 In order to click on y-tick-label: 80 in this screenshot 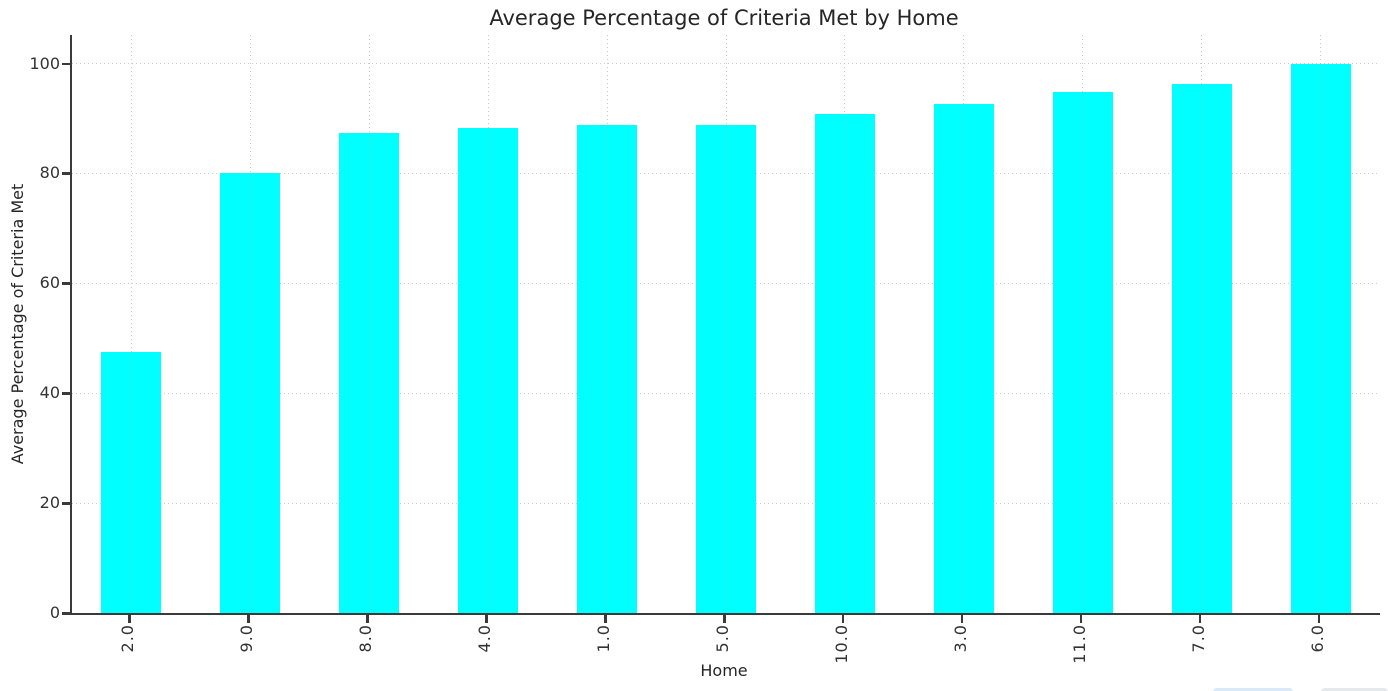, I will do `click(49, 173)`.